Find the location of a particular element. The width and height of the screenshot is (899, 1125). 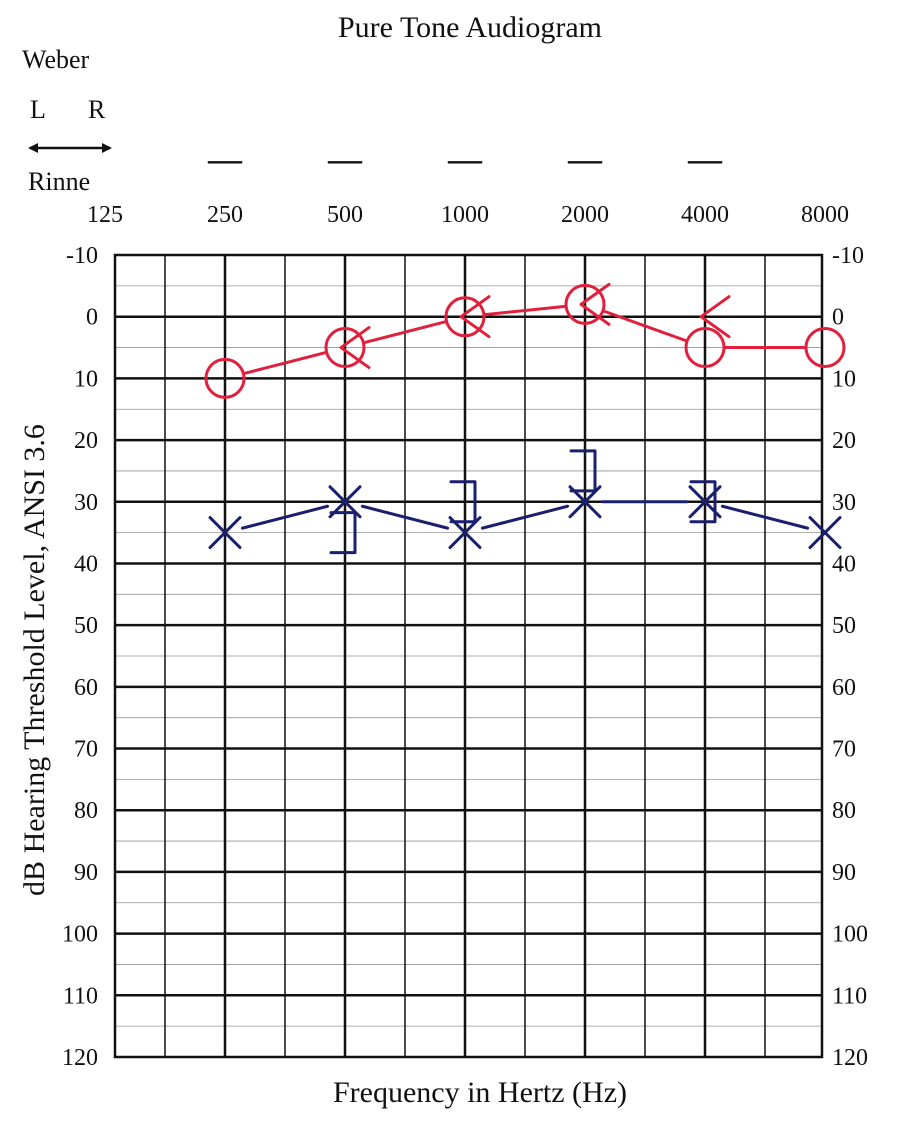

y-tick-label-left: 40 is located at coordinates (86, 564).